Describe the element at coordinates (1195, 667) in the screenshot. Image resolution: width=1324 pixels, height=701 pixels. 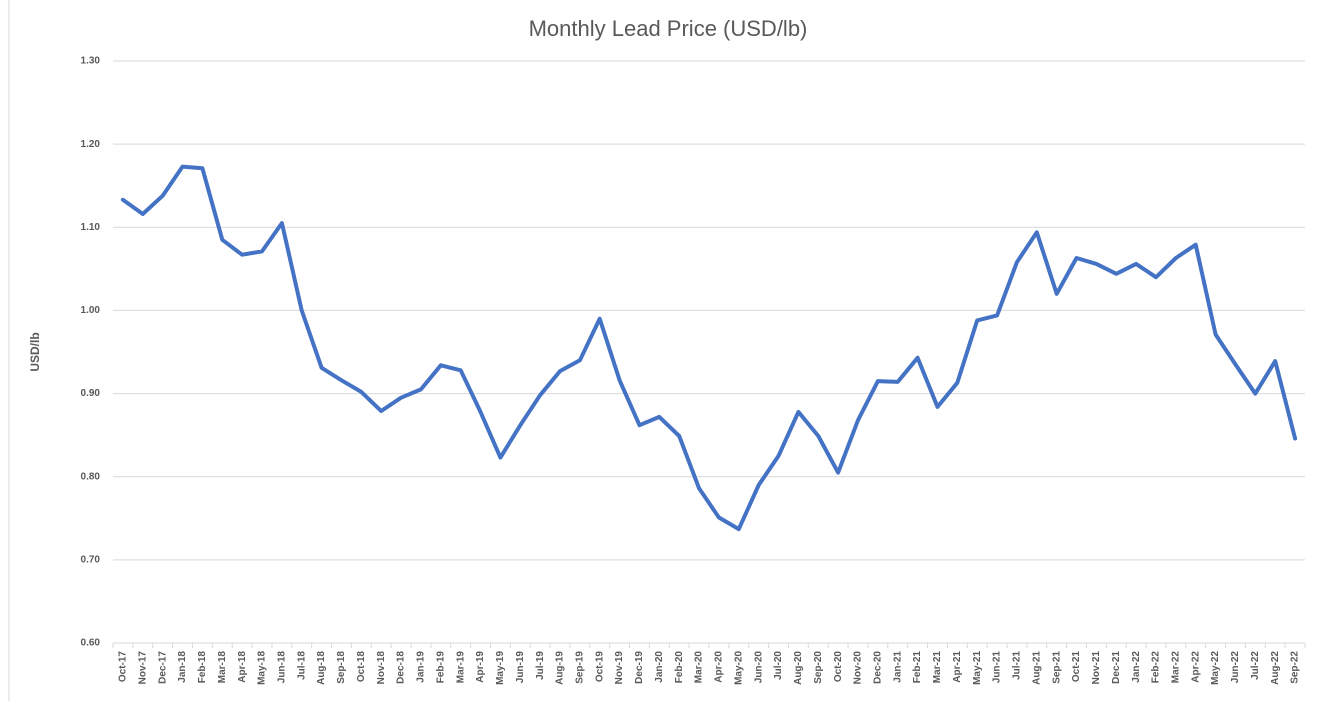
I see `x-tick-label: Apr-22` at that location.